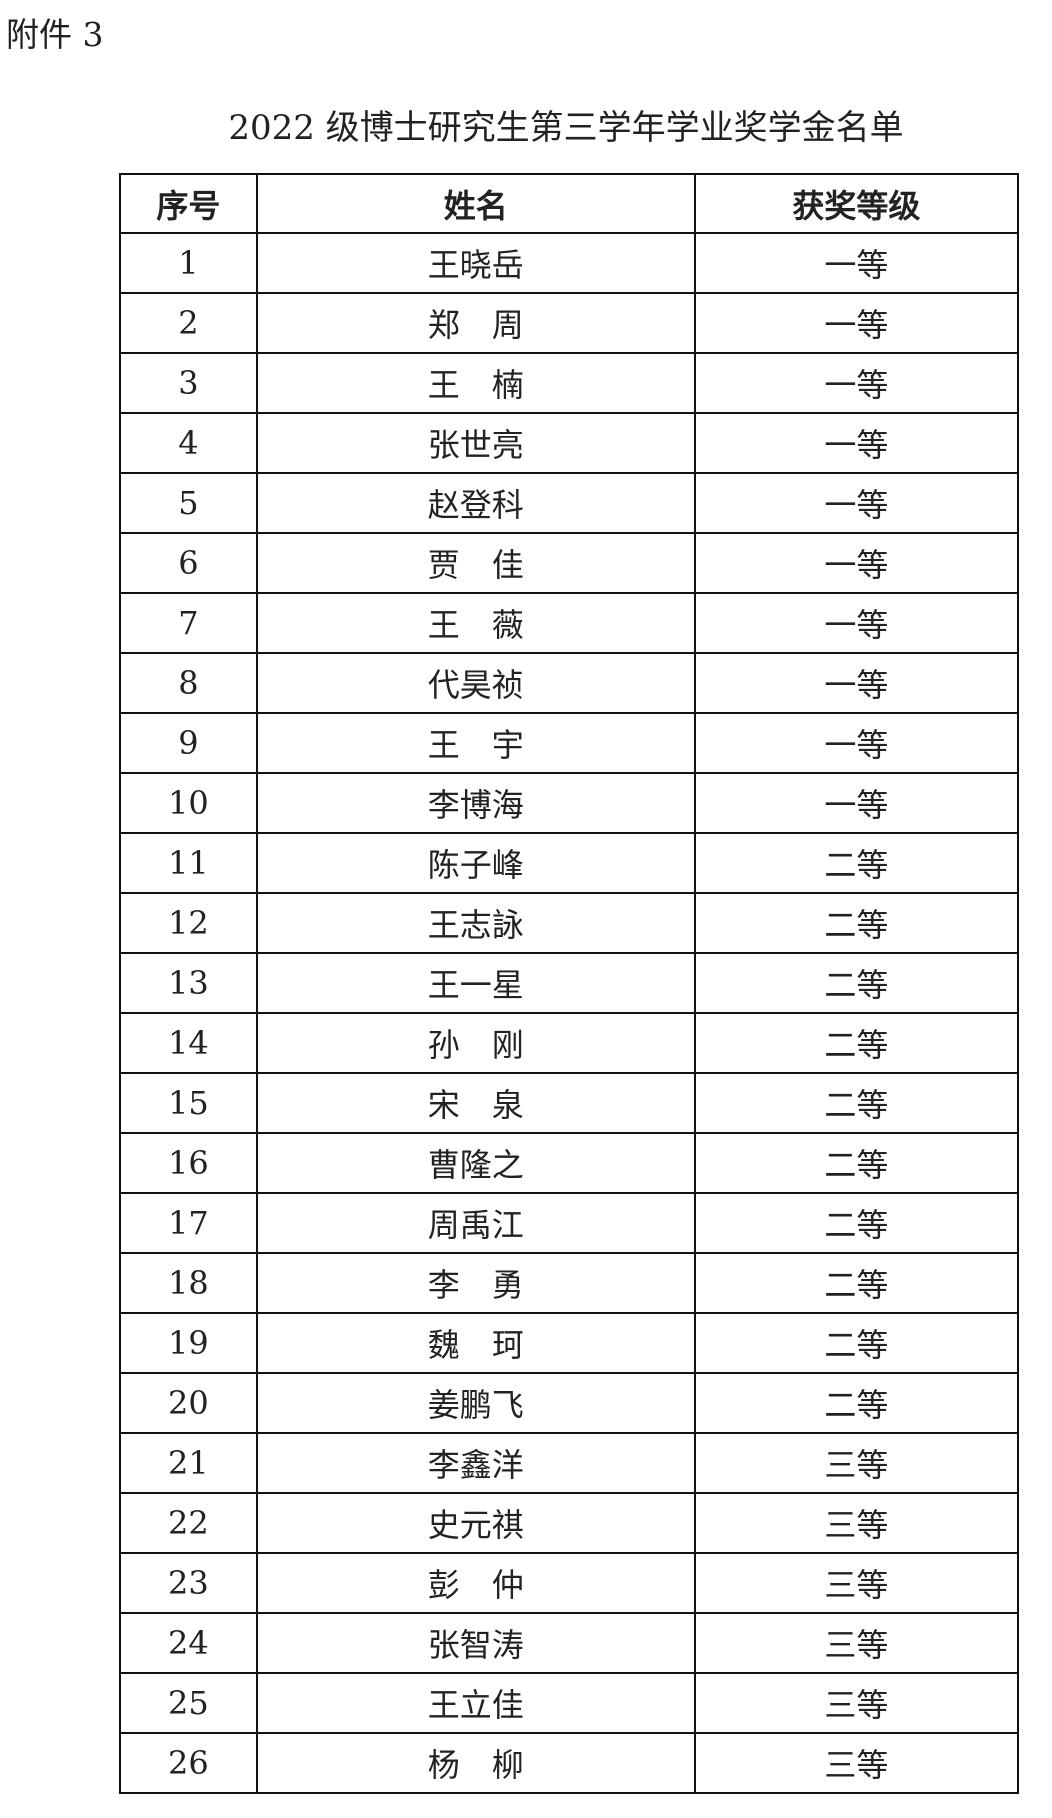  I want to click on table-row: 21 李鑫洋 三等, so click(569, 1463).